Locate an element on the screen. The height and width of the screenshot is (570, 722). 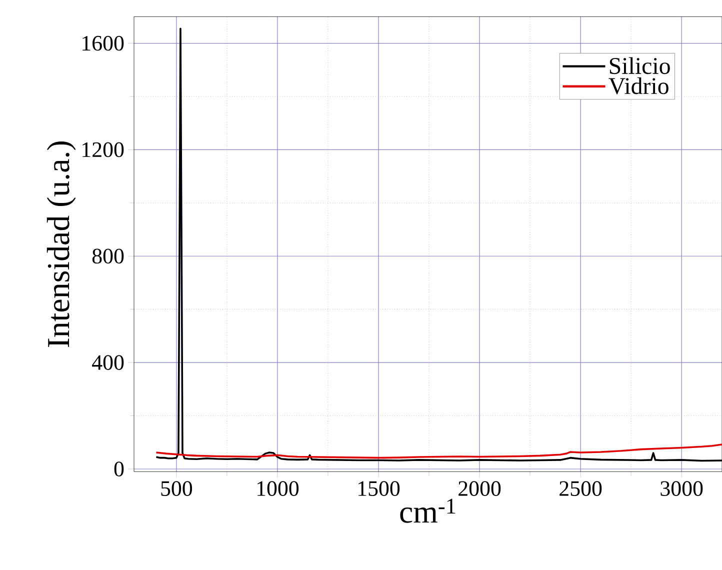
y-tick-label: 0 is located at coordinates (119, 469).